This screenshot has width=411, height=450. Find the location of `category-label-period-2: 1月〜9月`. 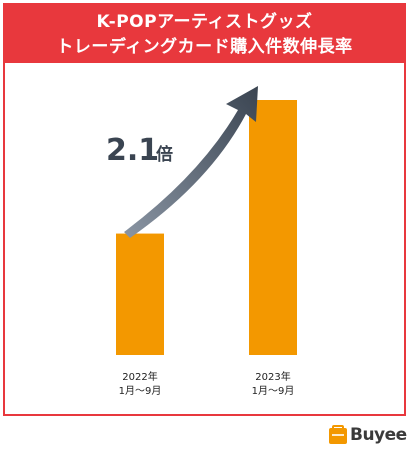

category-label-period-2: 1月〜9月 is located at coordinates (273, 391).